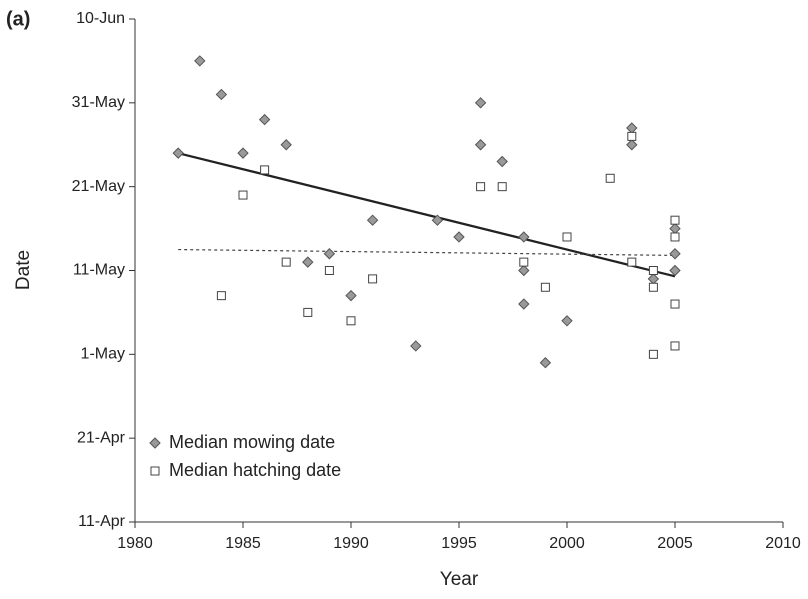 Image resolution: width=808 pixels, height=599 pixels. What do you see at coordinates (783, 543) in the screenshot?
I see `x-tick-label: 2010` at bounding box center [783, 543].